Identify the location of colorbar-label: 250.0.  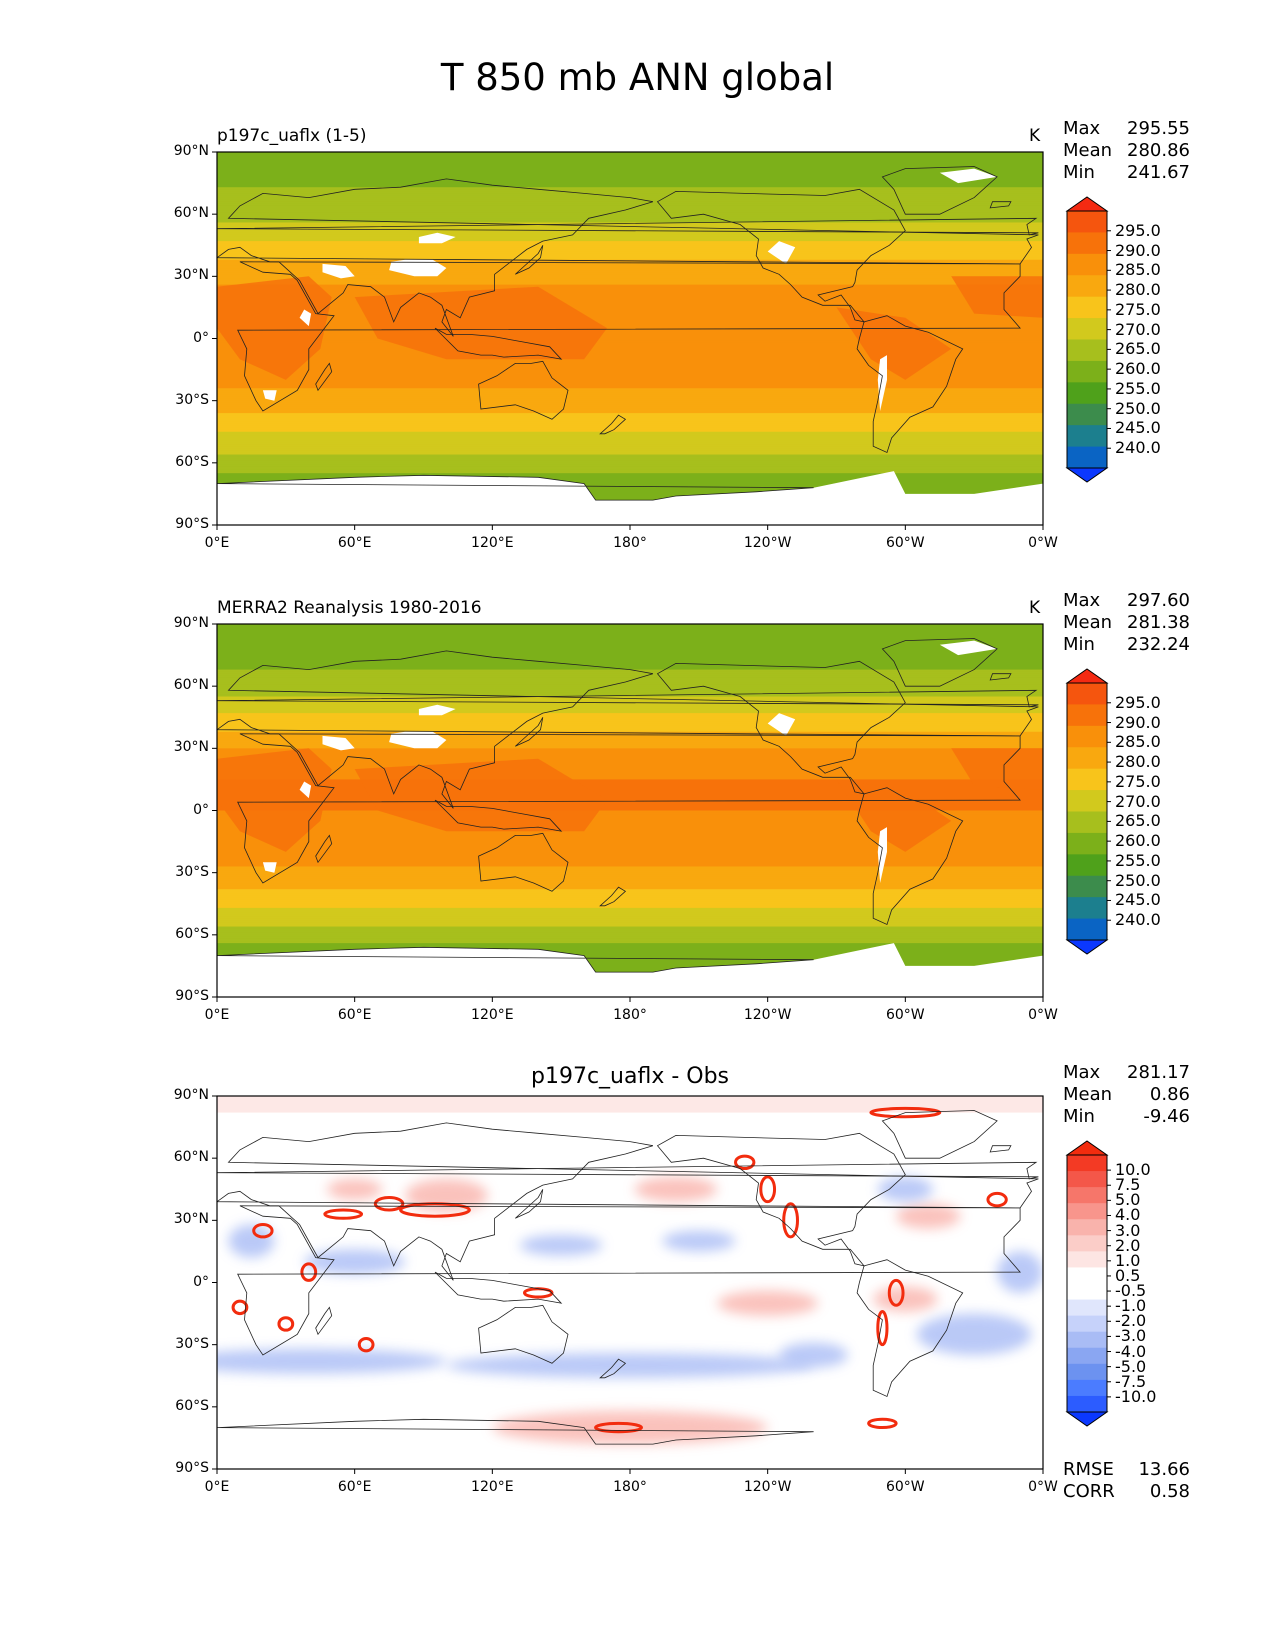
(1138, 408).